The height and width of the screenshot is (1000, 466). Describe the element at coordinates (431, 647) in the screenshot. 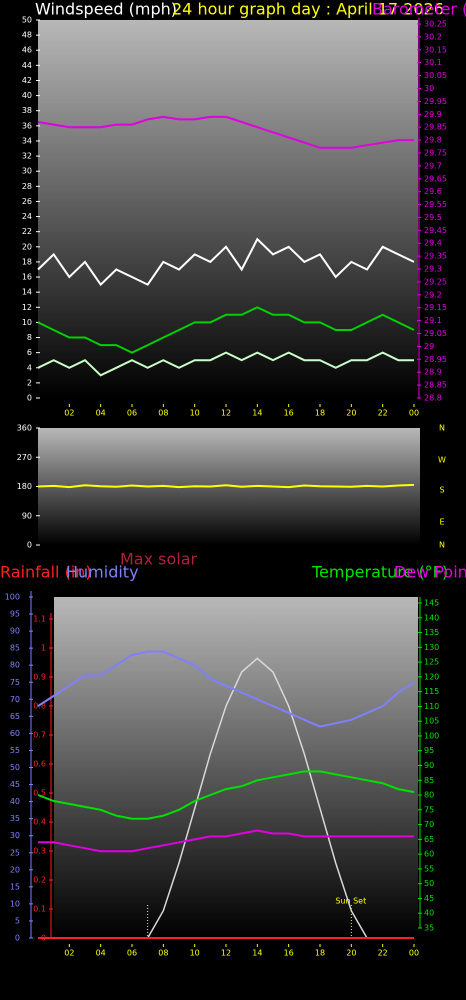

I see `y-tick-label: 130` at that location.